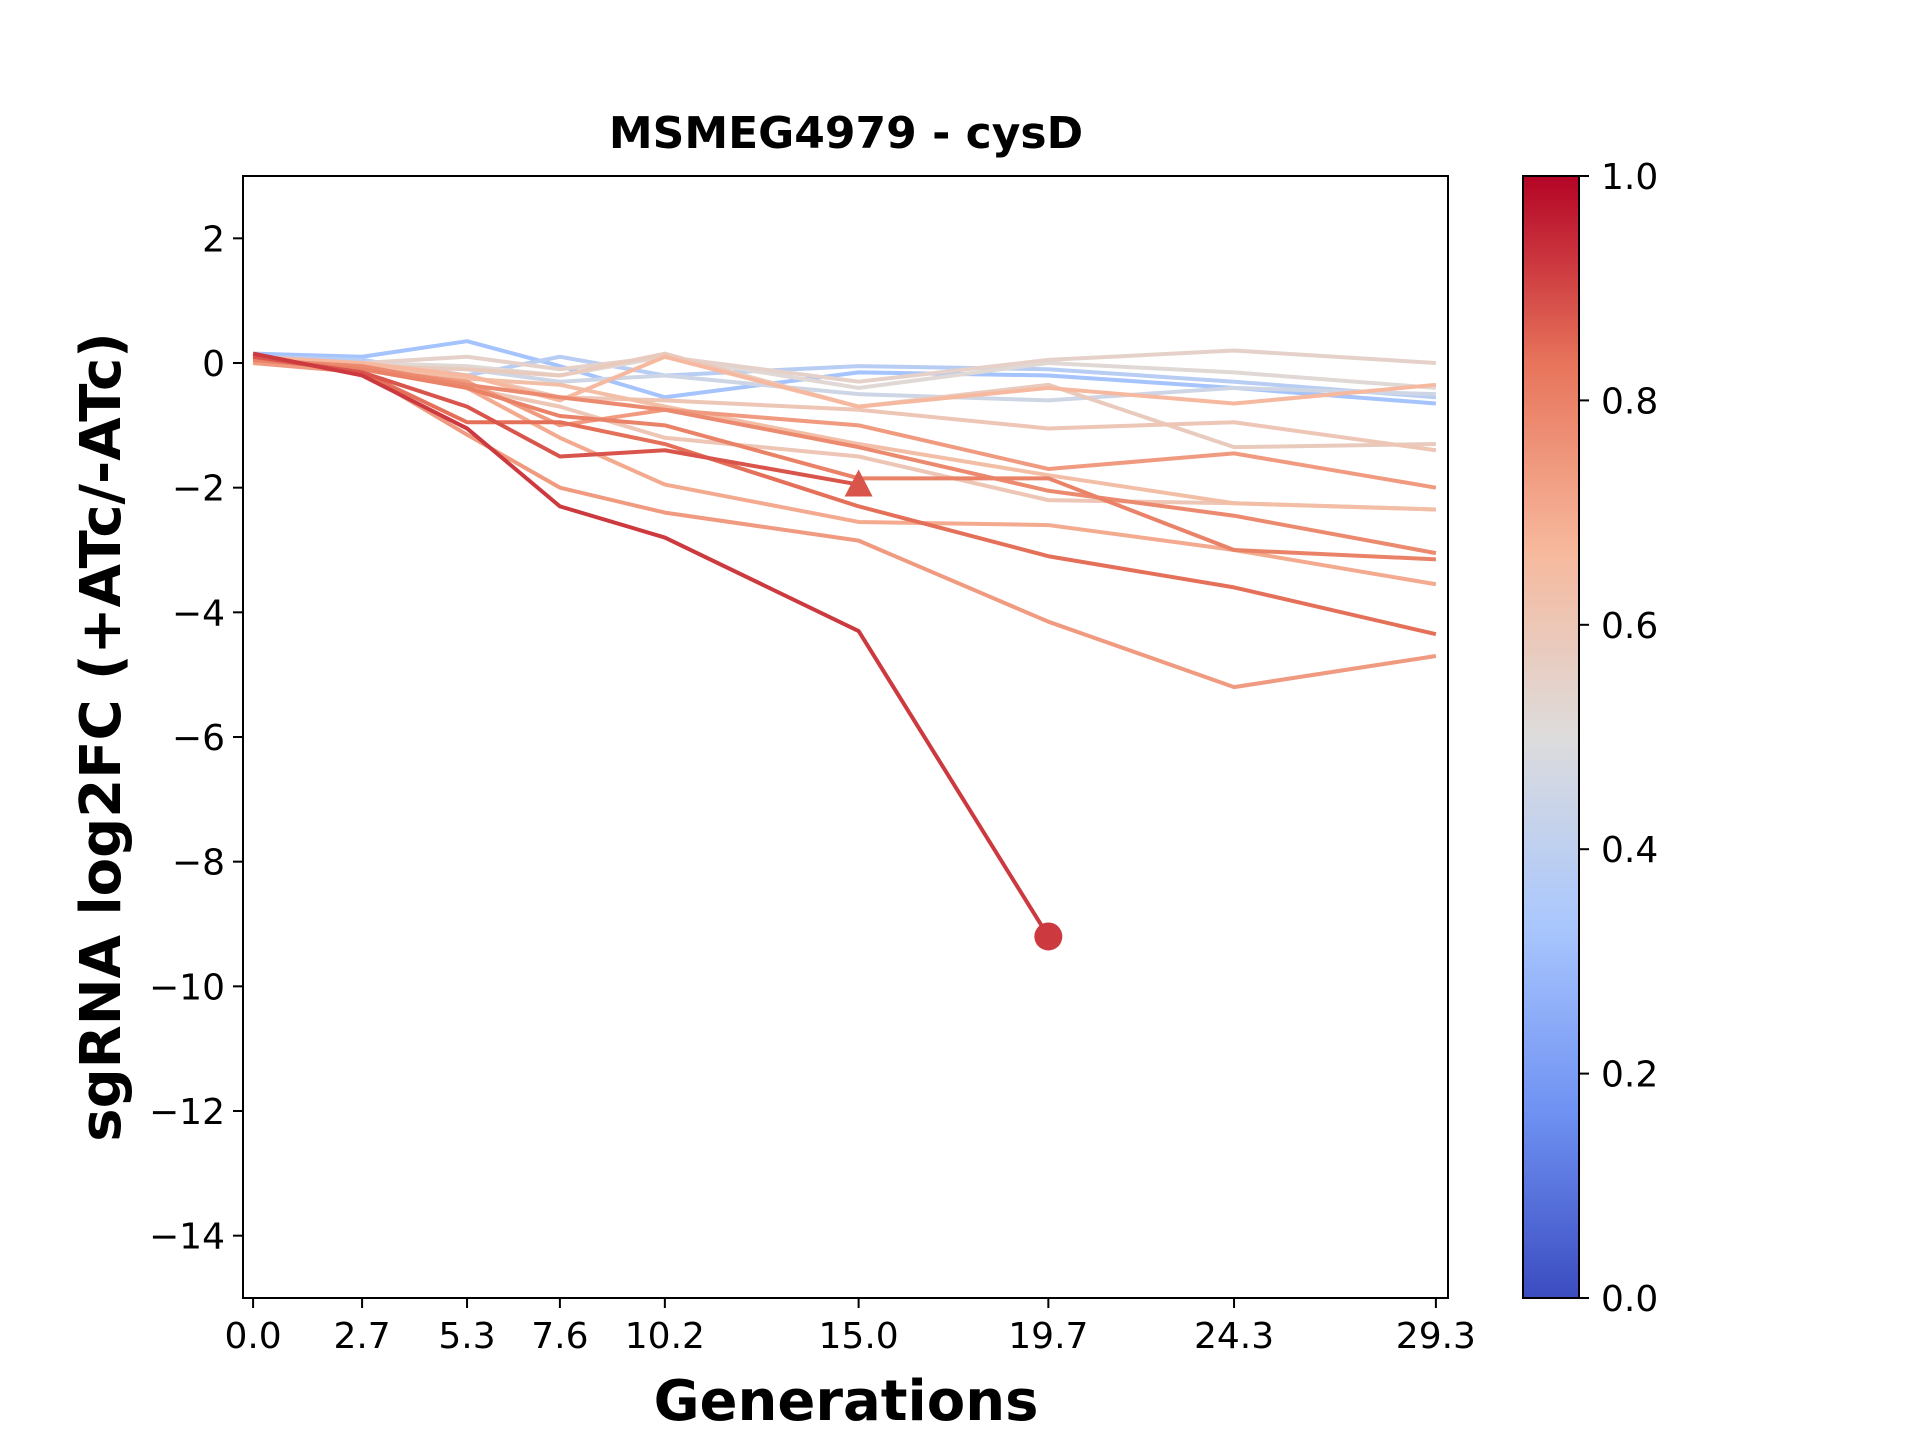 This screenshot has width=1920, height=1440. I want to click on y-tick-label: −4, so click(198, 613).